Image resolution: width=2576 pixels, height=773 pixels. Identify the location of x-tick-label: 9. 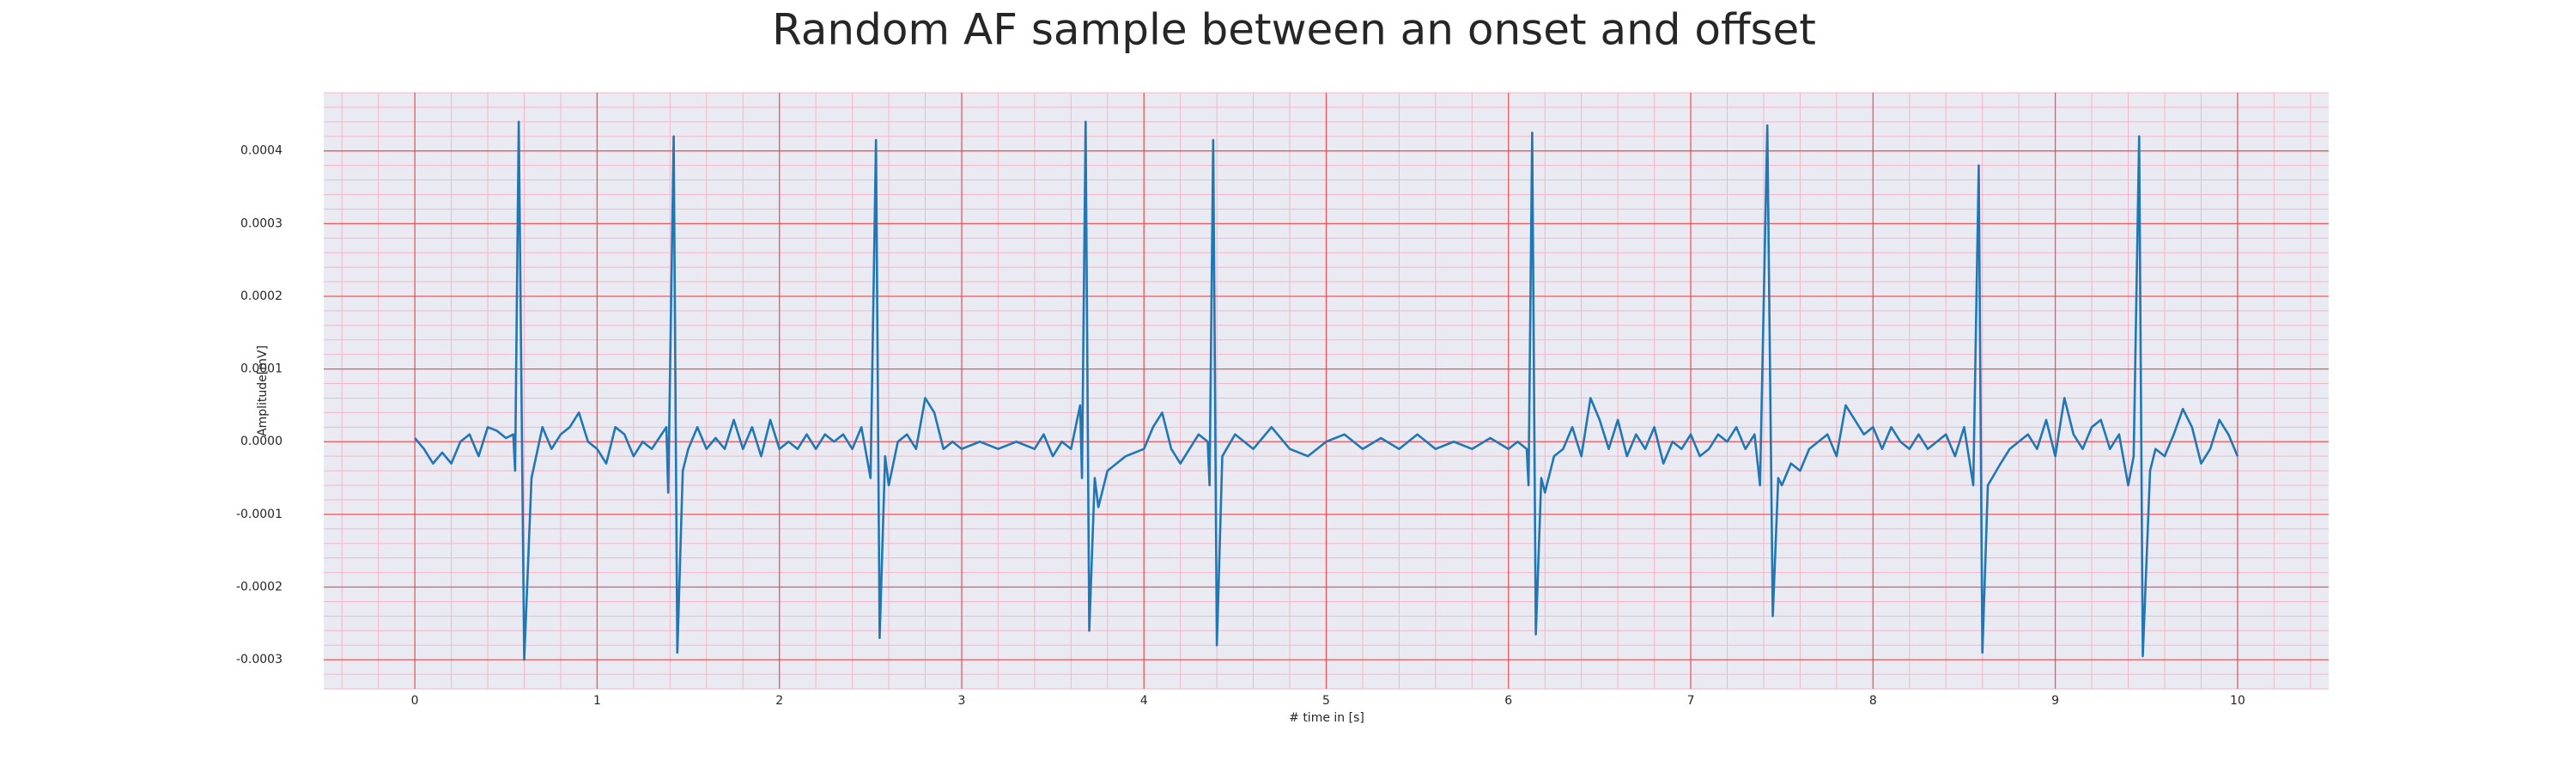
(2055, 701).